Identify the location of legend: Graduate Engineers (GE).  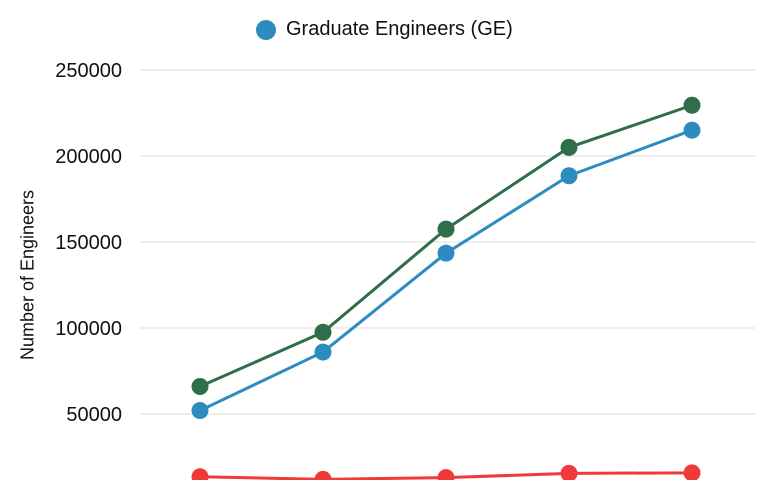
(384, 29).